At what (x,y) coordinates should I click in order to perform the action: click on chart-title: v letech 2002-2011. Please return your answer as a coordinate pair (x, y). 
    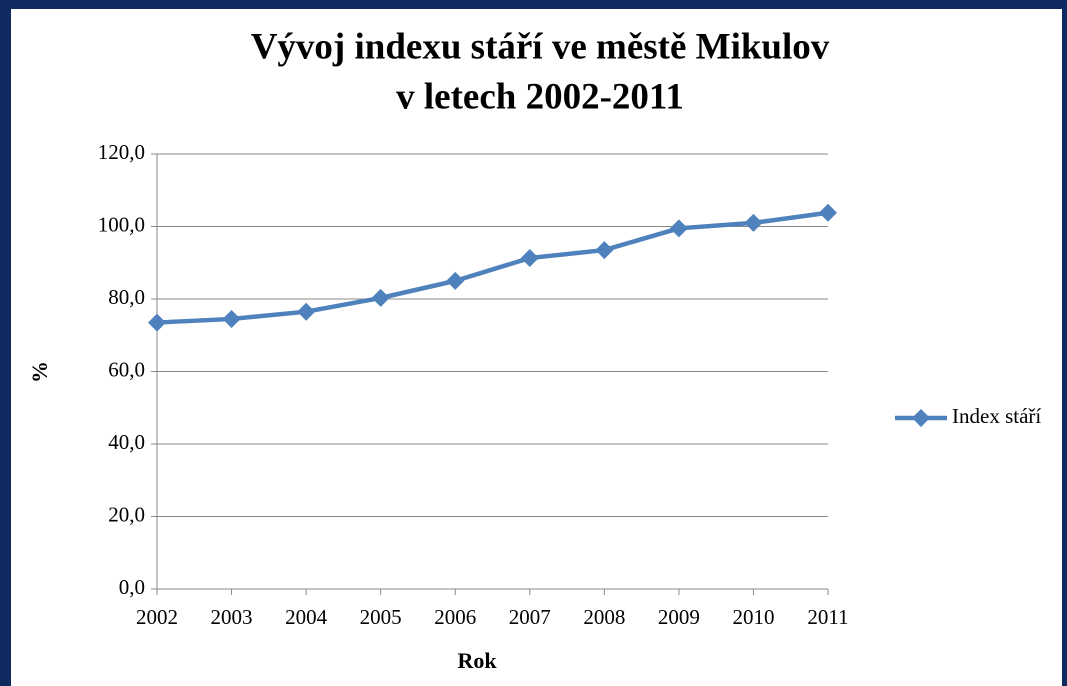
    Looking at the image, I should click on (540, 96).